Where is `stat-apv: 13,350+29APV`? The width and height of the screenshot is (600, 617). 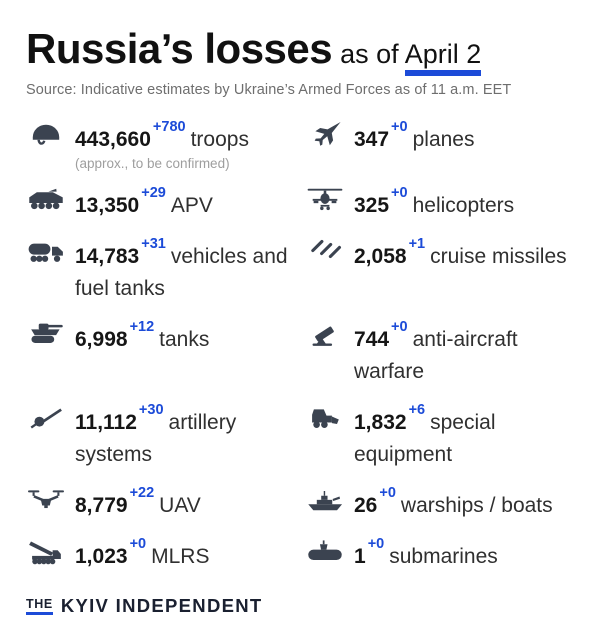
stat-apv: 13,350+29APV is located at coordinates (160, 203).